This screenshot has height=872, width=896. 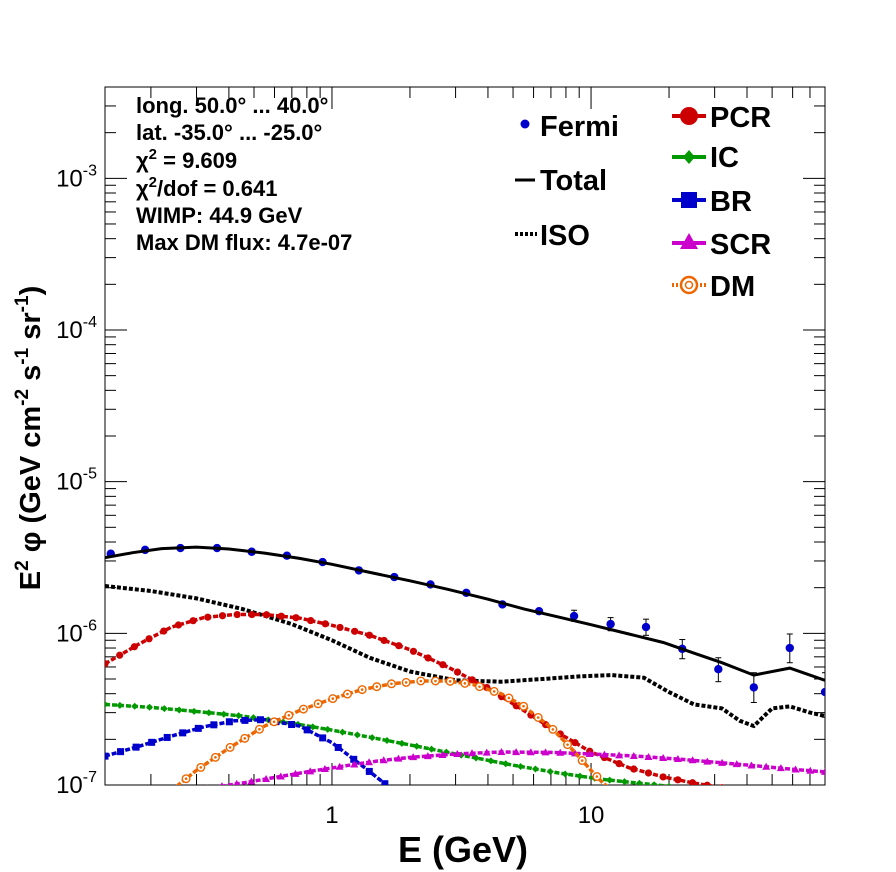 I want to click on series-total-line, so click(x=465, y=613).